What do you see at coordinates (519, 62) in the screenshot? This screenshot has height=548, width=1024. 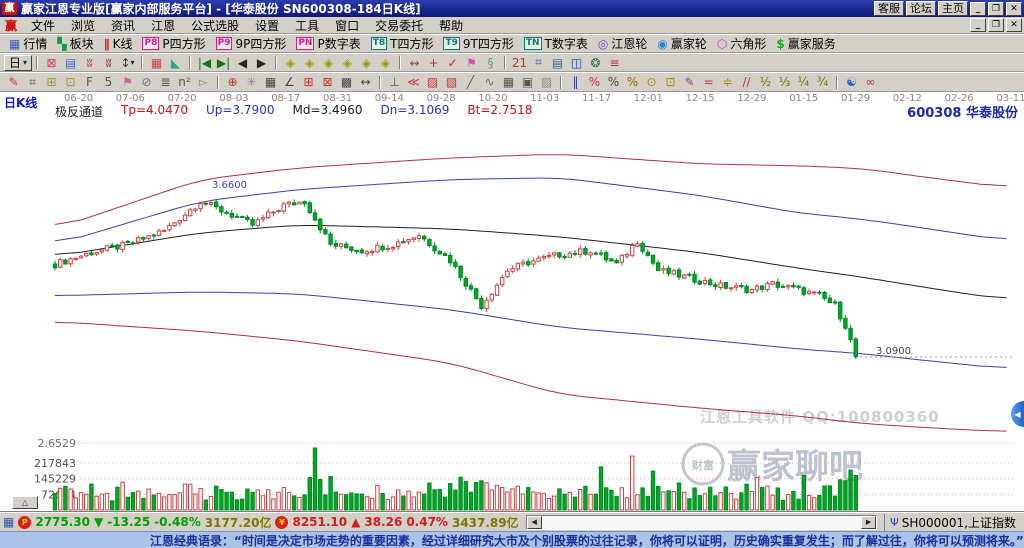 I see `view-tool-calendar: 21` at bounding box center [519, 62].